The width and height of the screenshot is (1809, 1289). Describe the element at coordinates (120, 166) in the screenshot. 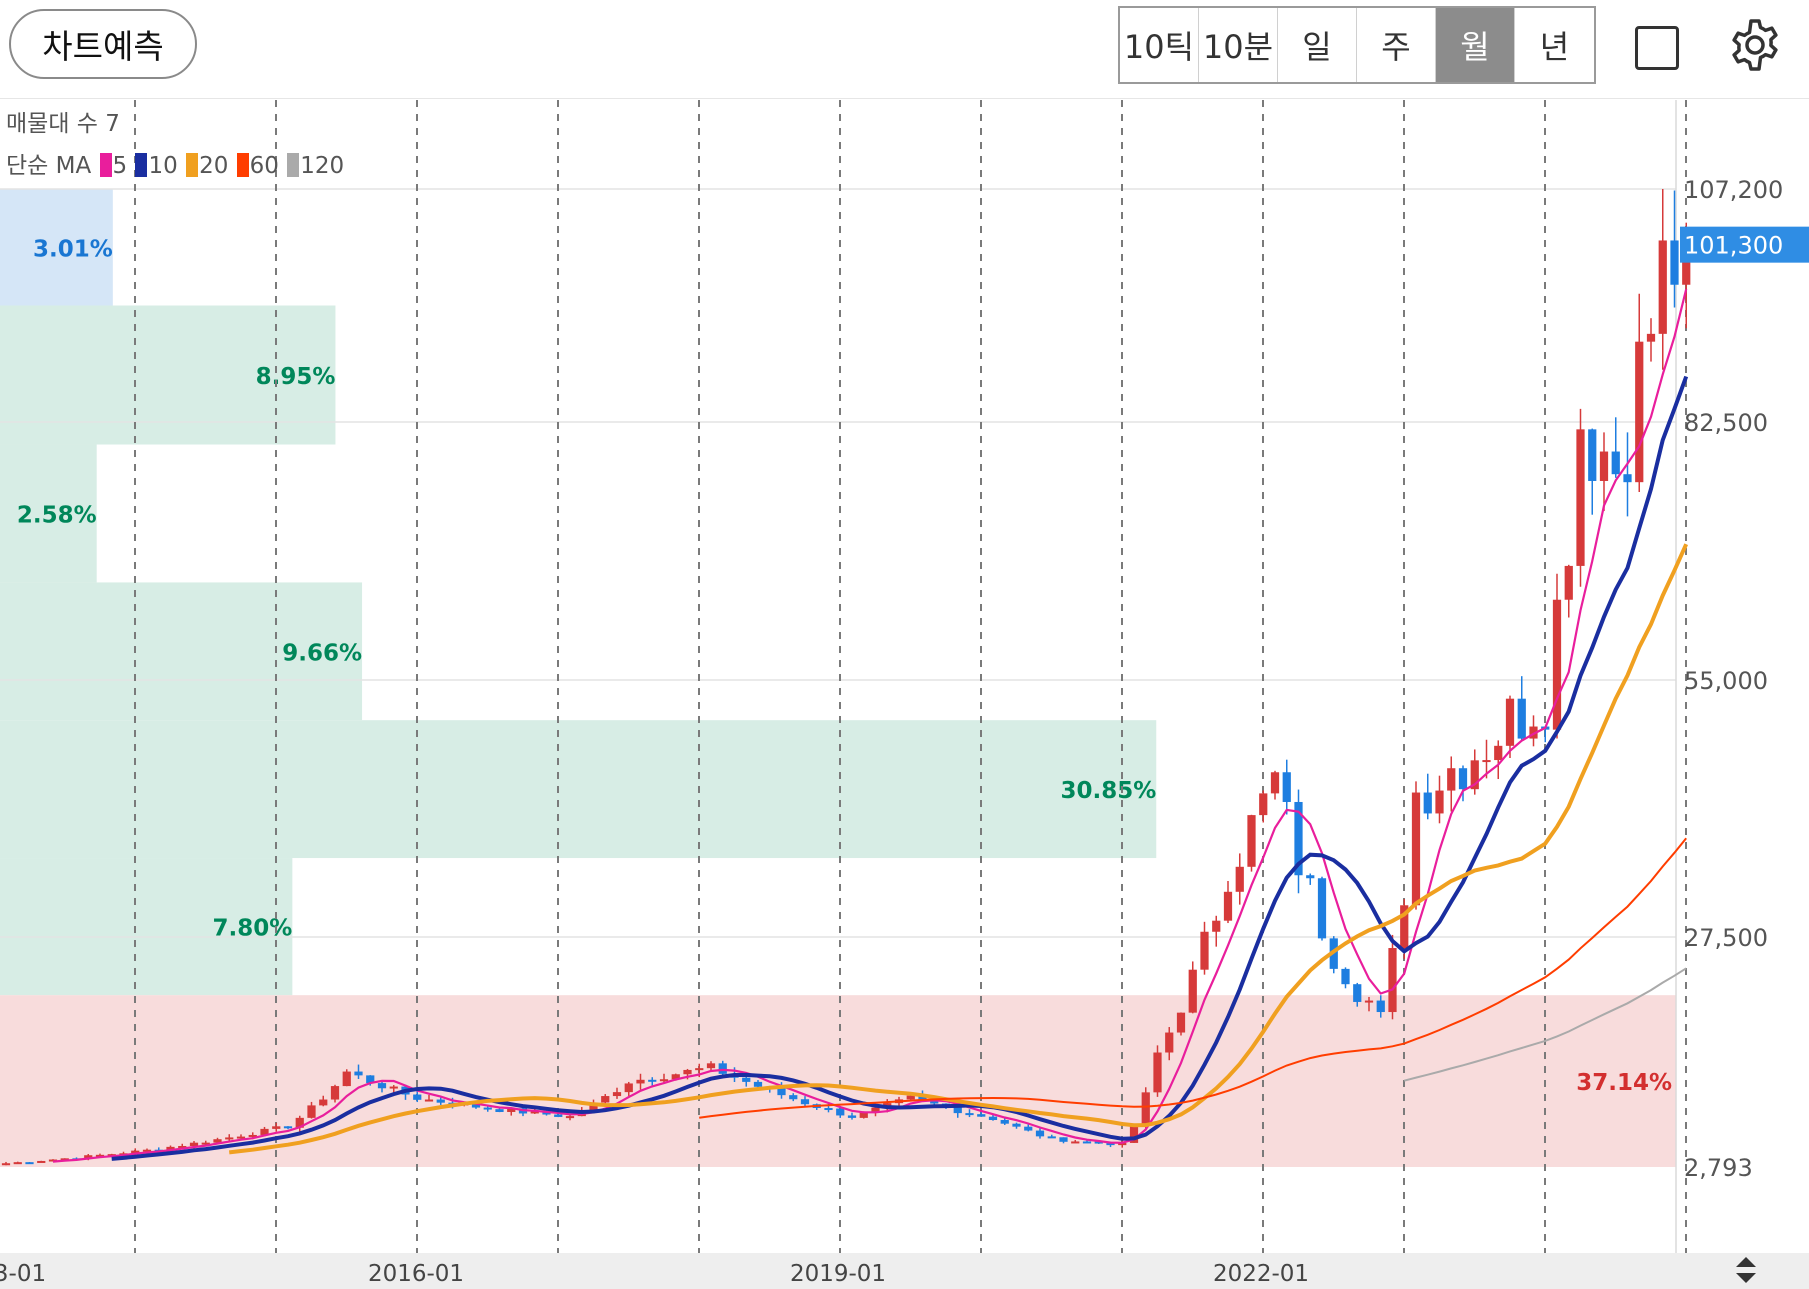

I see `ma5-label: 5` at that location.